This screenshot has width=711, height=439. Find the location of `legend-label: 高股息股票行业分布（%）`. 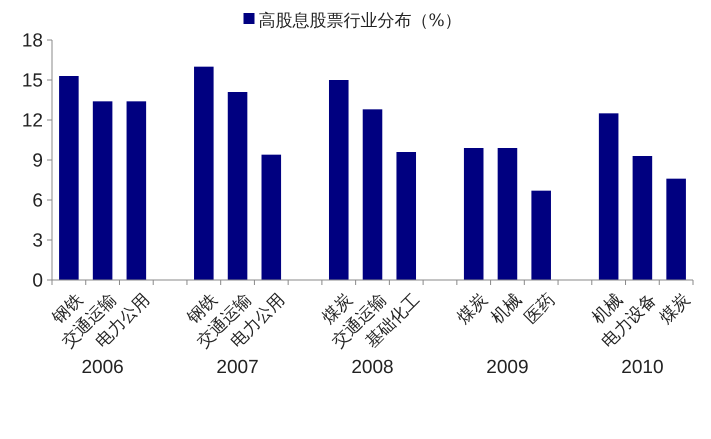

legend-label: 高股息股票行业分布（%） is located at coordinates (360, 20).